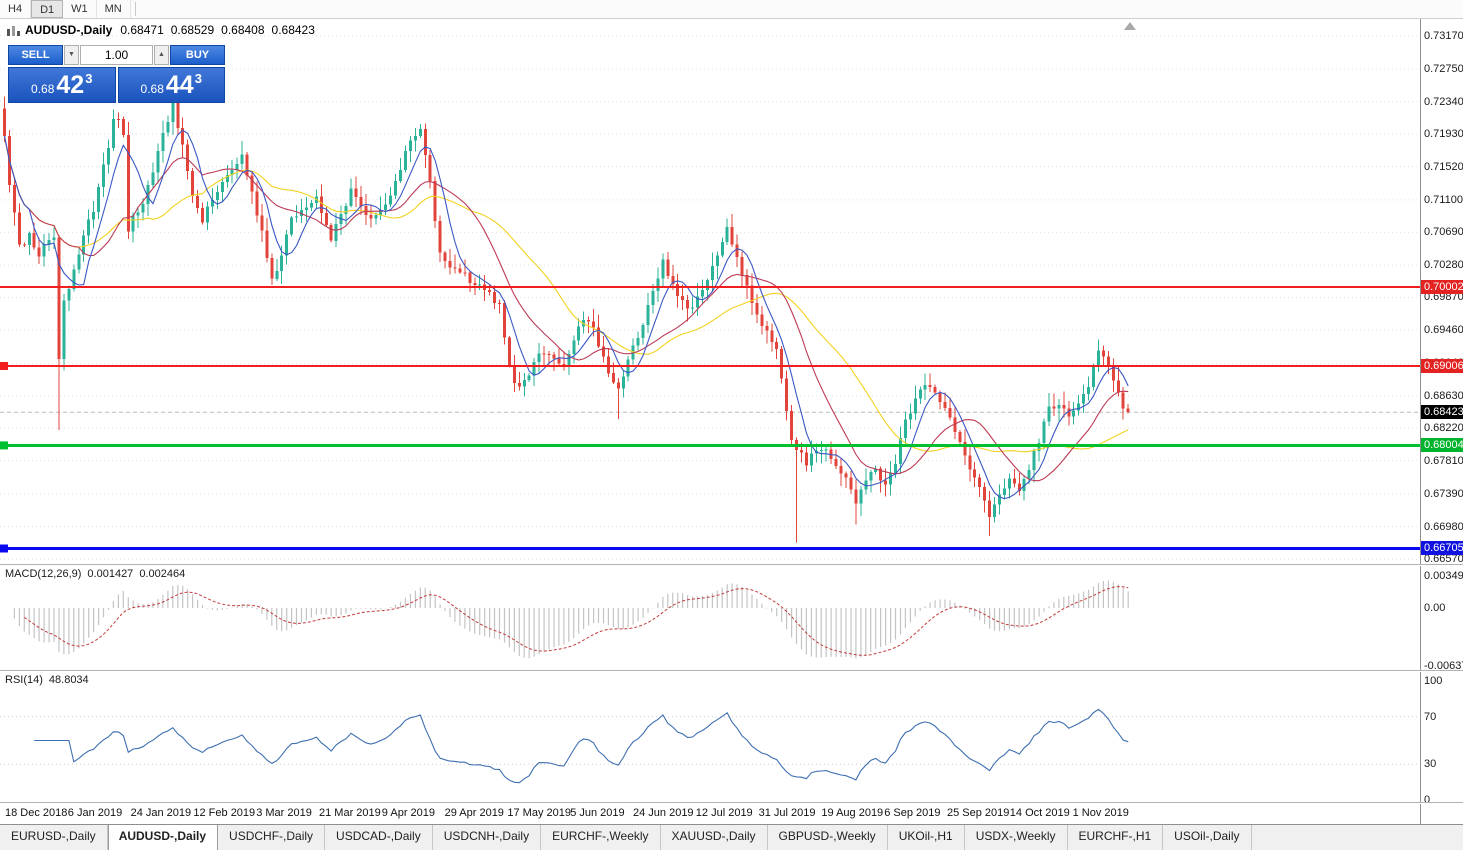 The height and width of the screenshot is (850, 1463). I want to click on date-label: 5 Jun 2019, so click(597, 813).